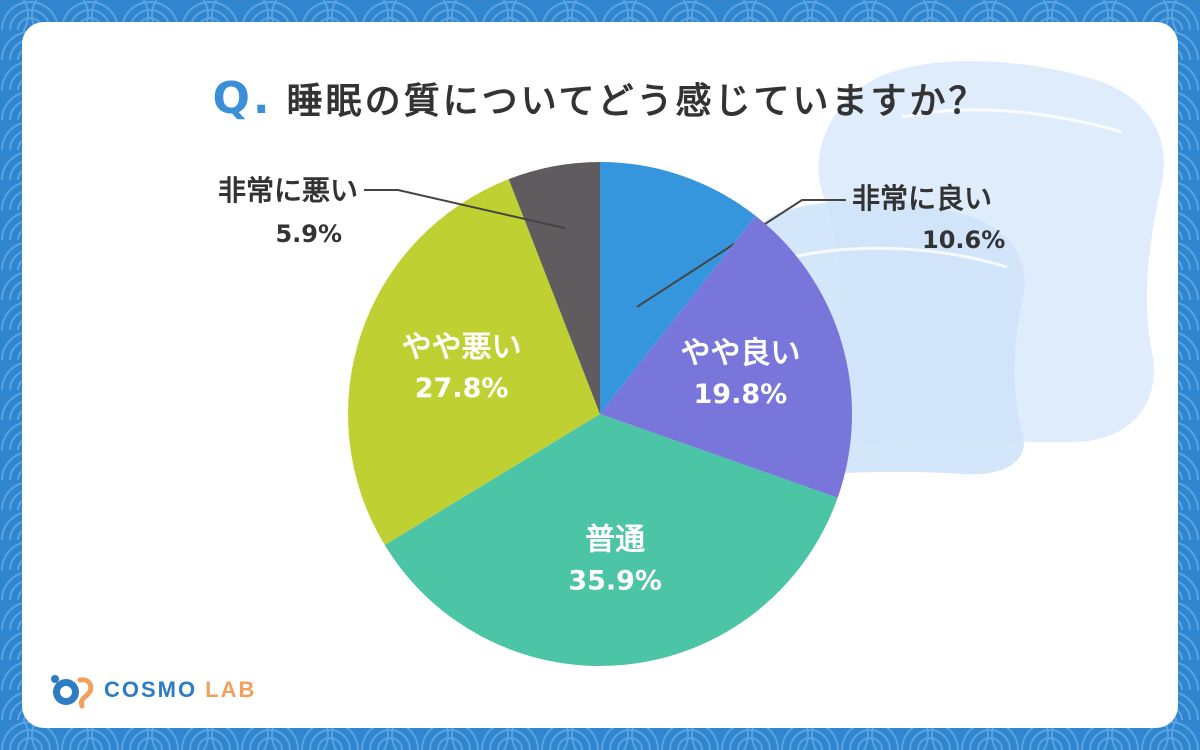 Image resolution: width=1200 pixels, height=750 pixels. What do you see at coordinates (922, 198) in the screenshot?
I see `slice-label-1: 非常に良い` at bounding box center [922, 198].